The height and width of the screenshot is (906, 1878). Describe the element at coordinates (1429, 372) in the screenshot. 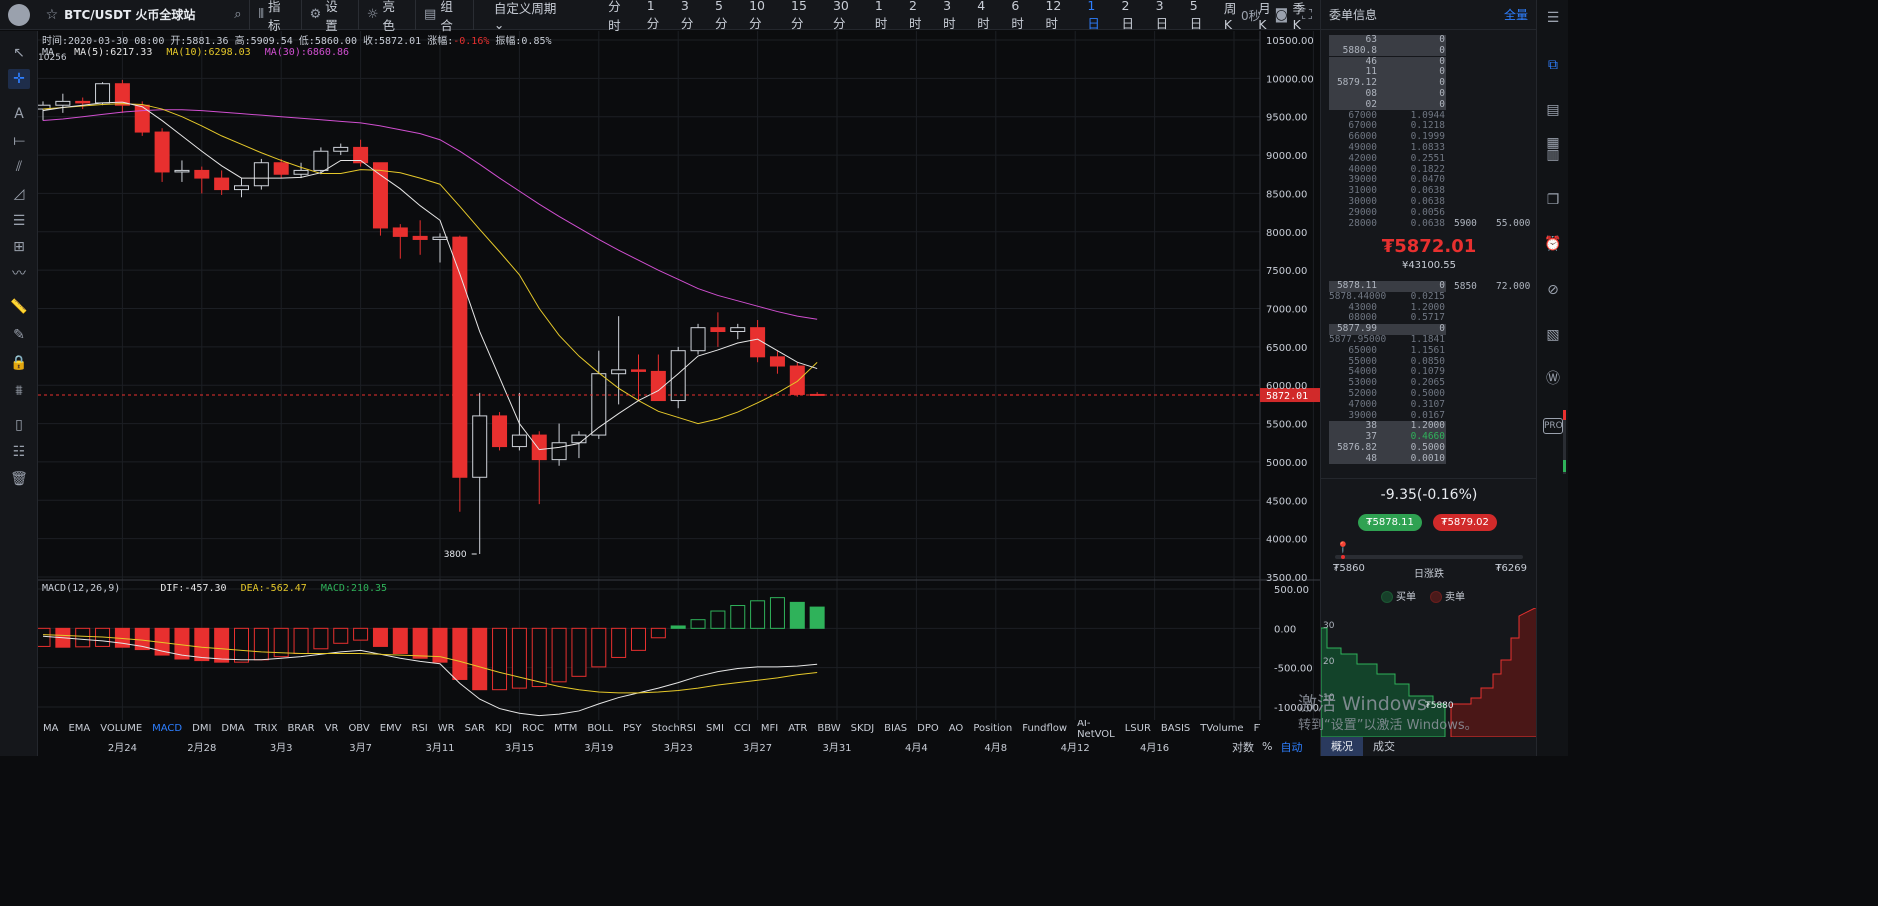

I see `orderbook-row: 54000 0.1079` at that location.